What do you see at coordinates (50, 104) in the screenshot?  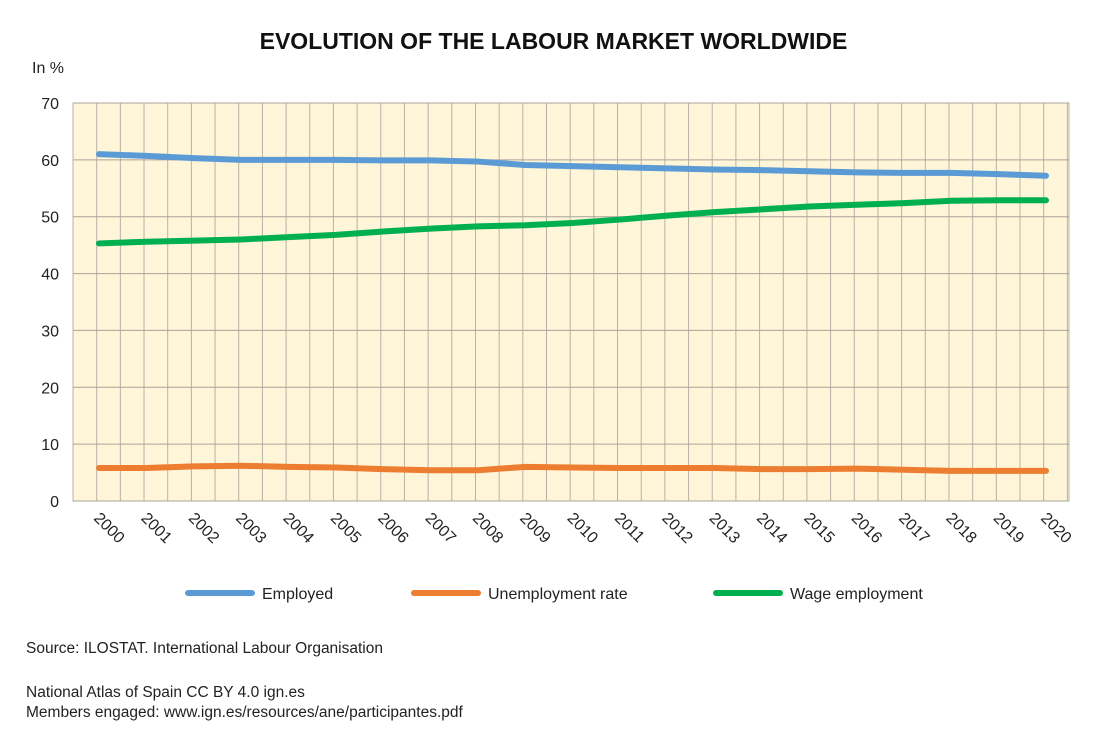 I see `y-tick-label: 70` at bounding box center [50, 104].